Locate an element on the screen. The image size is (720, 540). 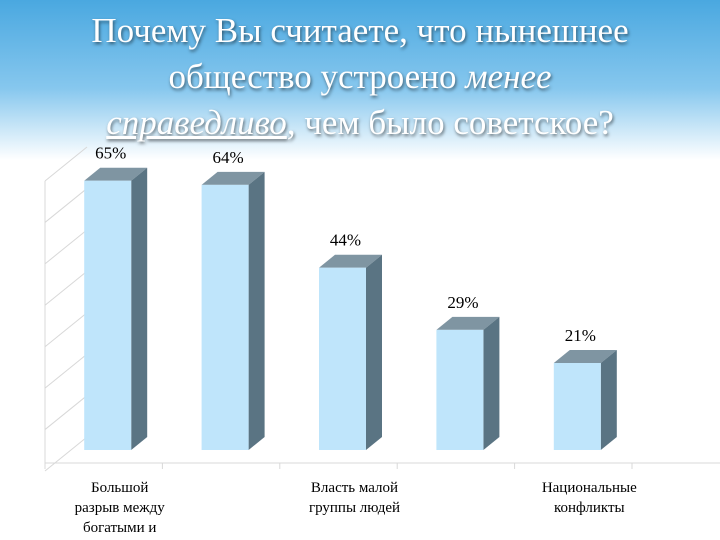
x-axis is located at coordinates (382, 465).